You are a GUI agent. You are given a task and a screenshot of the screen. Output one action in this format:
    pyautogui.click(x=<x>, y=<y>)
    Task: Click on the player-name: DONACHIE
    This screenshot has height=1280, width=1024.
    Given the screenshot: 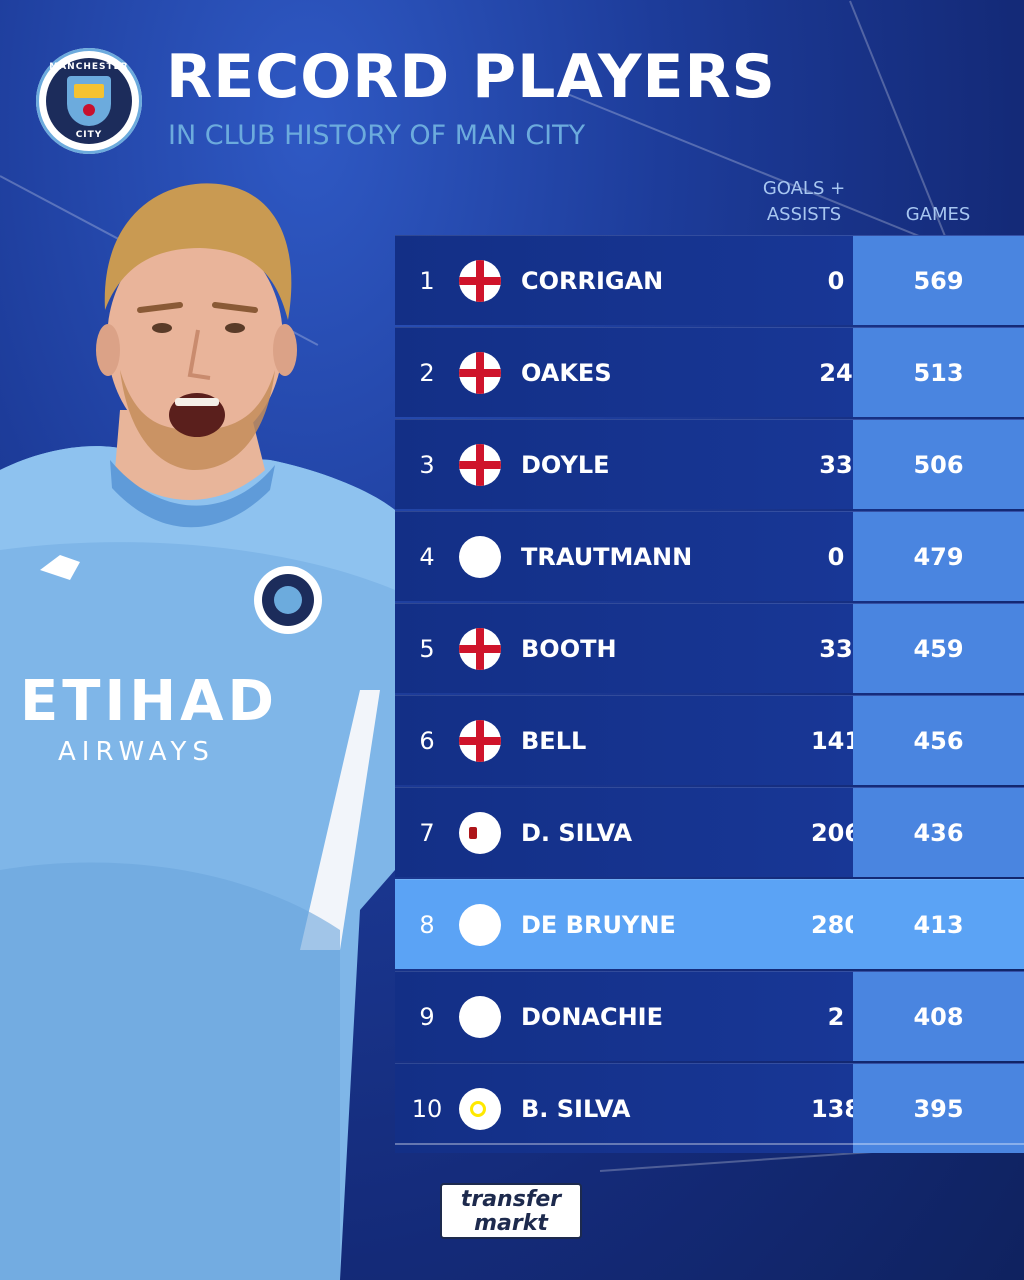 What is the action you would take?
    pyautogui.click(x=592, y=1016)
    